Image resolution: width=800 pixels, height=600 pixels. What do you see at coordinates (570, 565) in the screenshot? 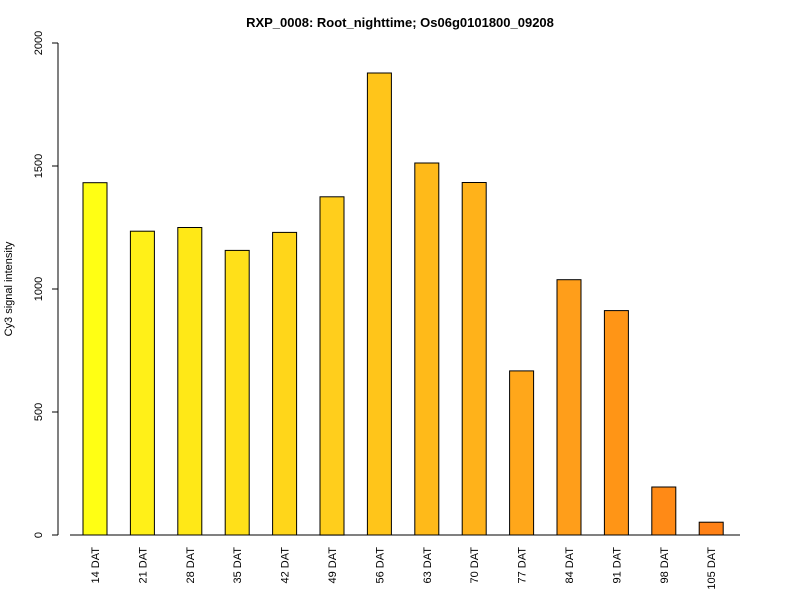
I see `x-tick-label: 84 DAT` at bounding box center [570, 565].